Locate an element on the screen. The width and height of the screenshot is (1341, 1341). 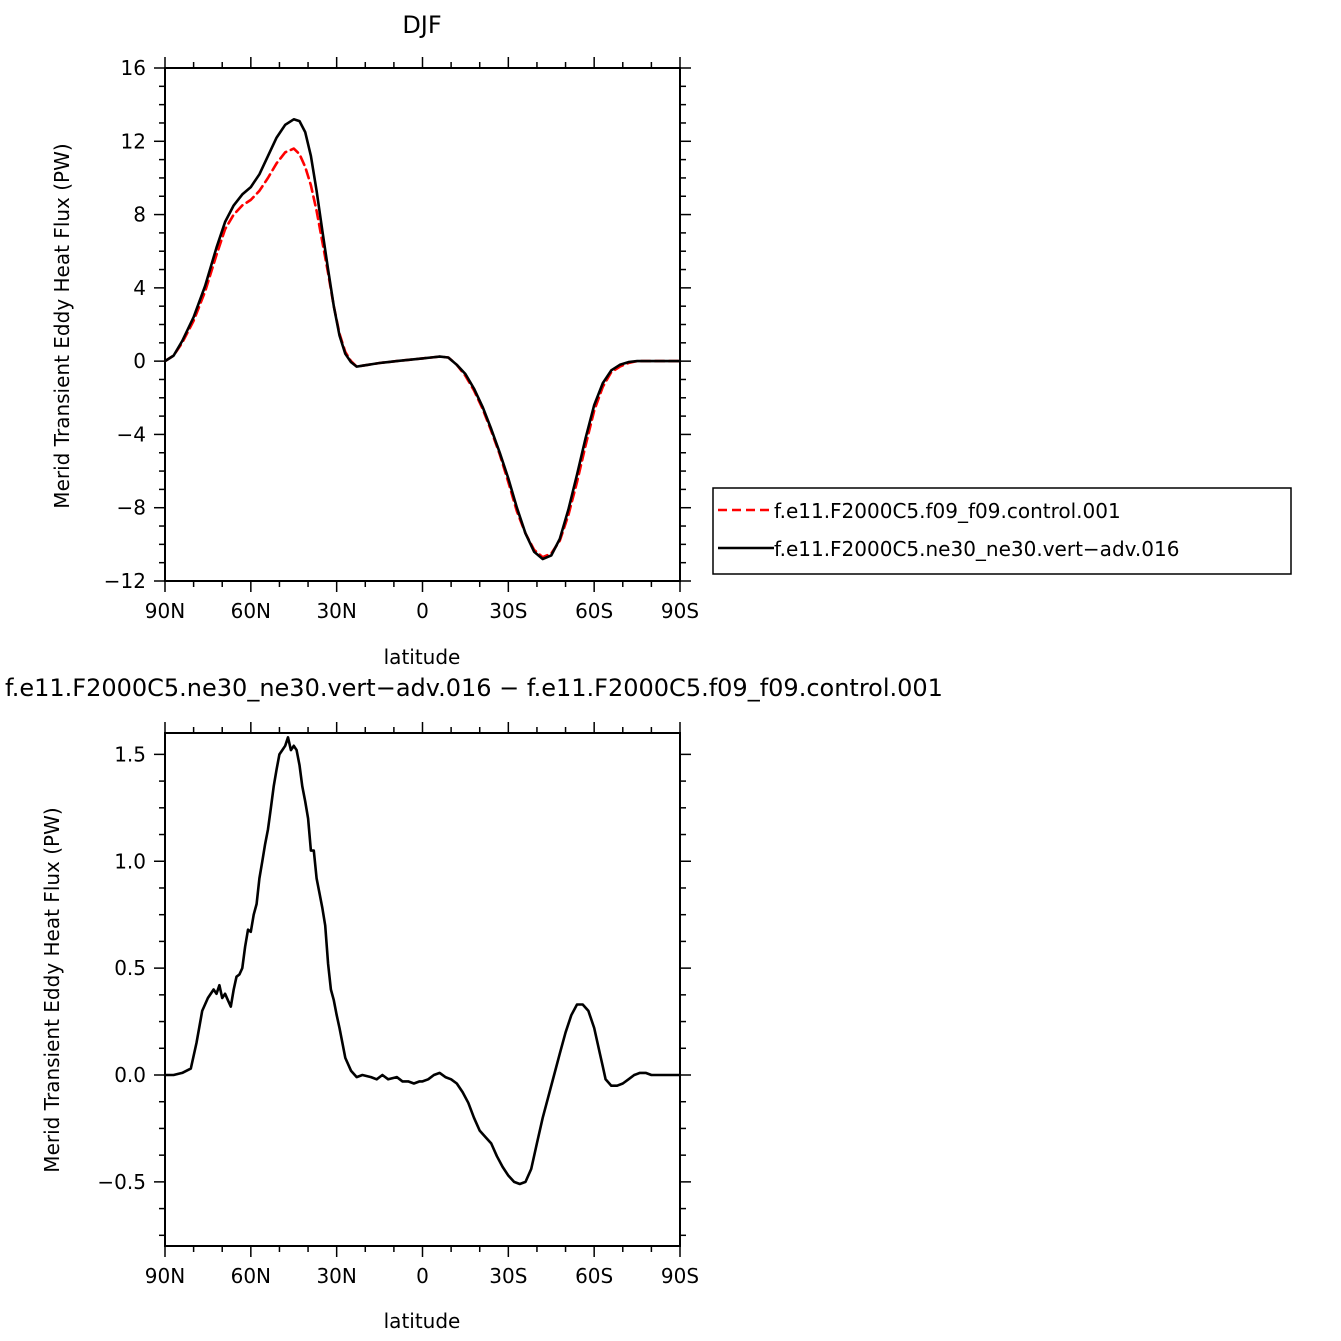
top-chart-x-tick-label: 30S is located at coordinates (508, 611).